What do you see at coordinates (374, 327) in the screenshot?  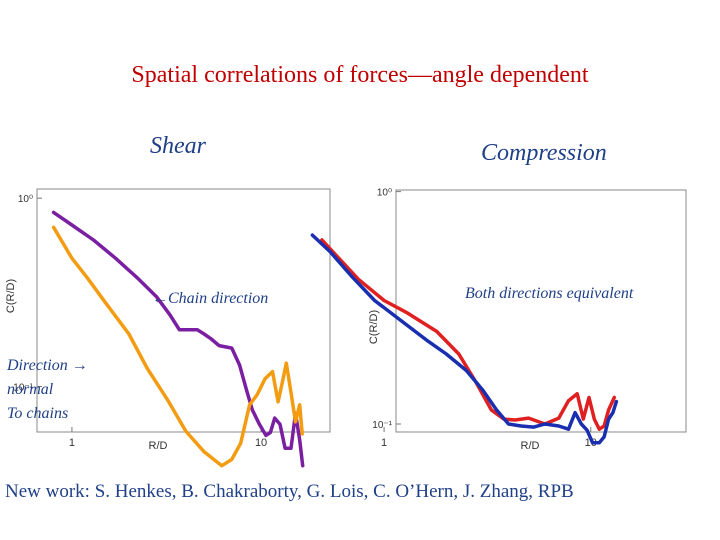 I see `compression-y-axis-label: C(R/D)` at bounding box center [374, 327].